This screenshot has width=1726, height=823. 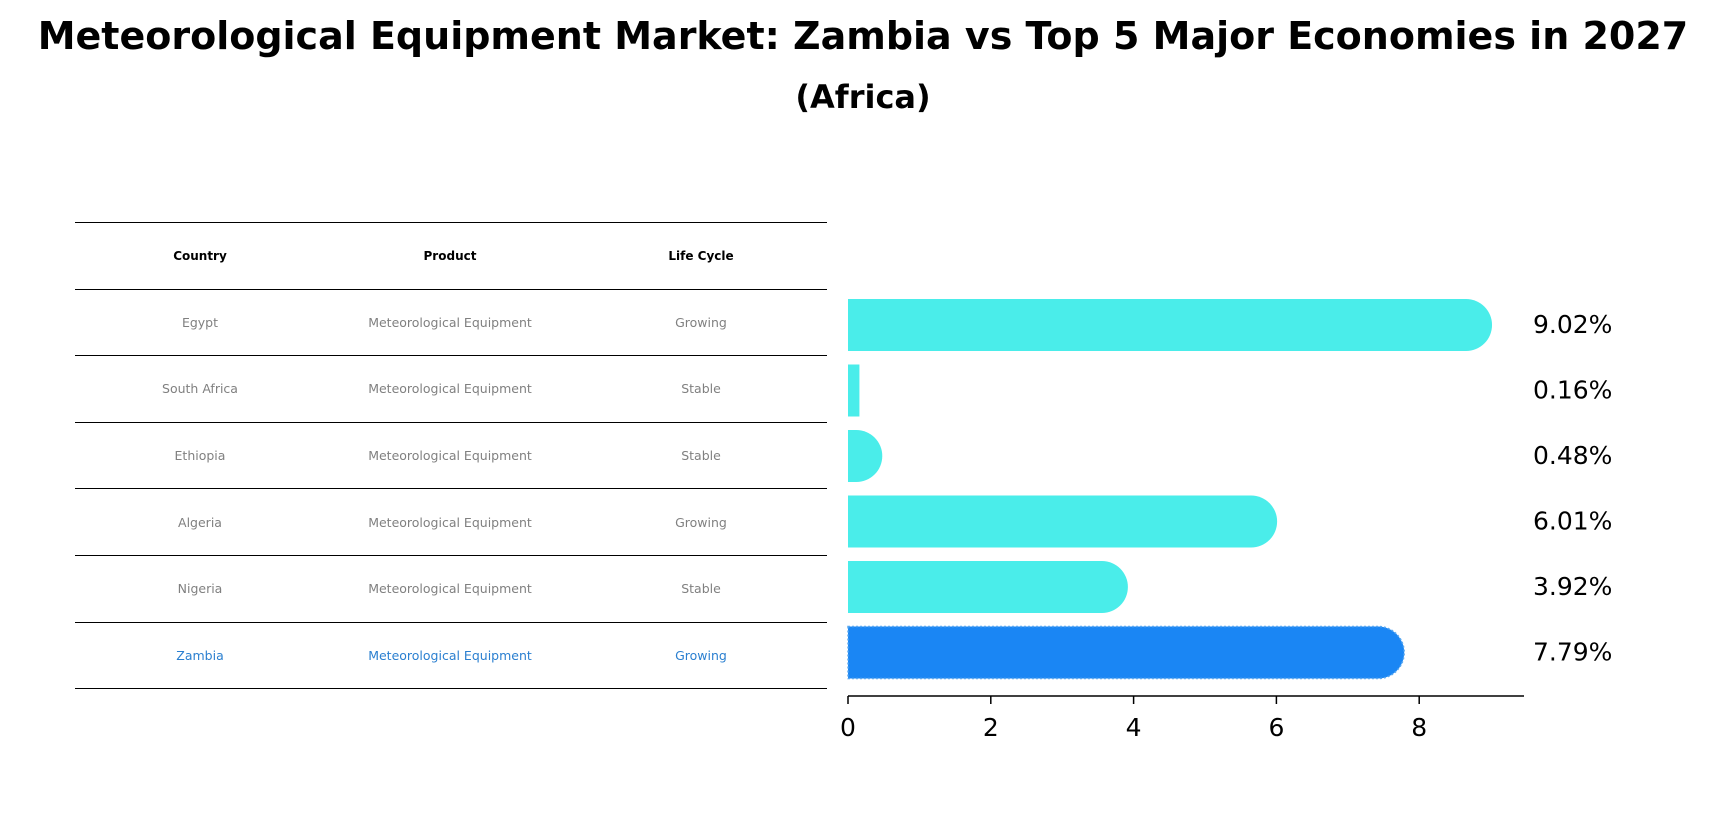 What do you see at coordinates (988, 587) in the screenshot?
I see `bar-nigeria` at bounding box center [988, 587].